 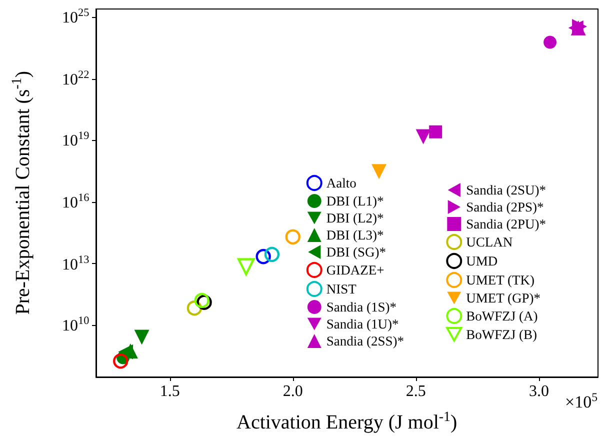 What do you see at coordinates (356, 252) in the screenshot?
I see `legend-label: DBI (SG)*` at bounding box center [356, 252].